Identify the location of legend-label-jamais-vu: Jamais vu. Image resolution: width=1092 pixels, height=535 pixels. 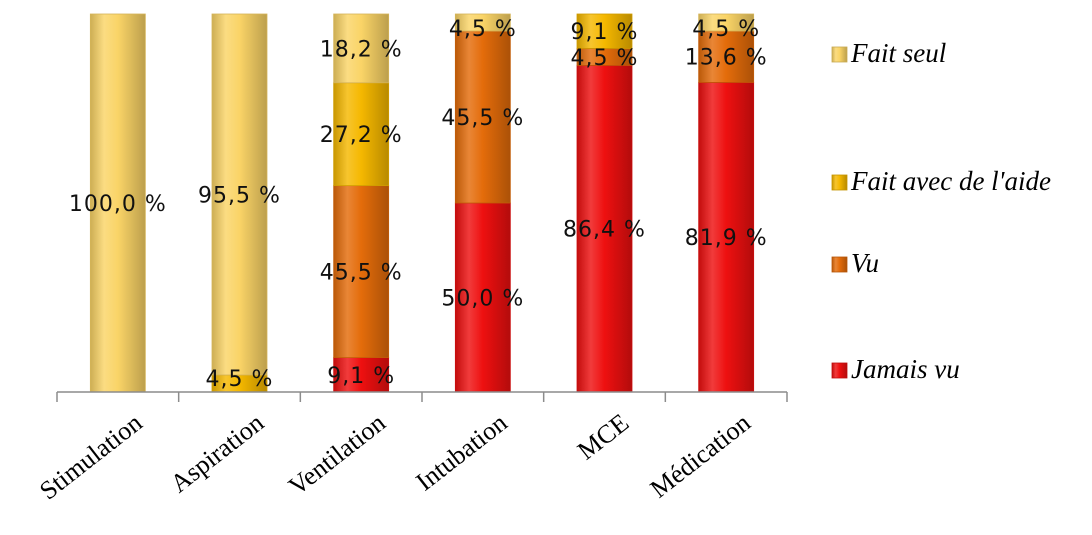
(905, 369).